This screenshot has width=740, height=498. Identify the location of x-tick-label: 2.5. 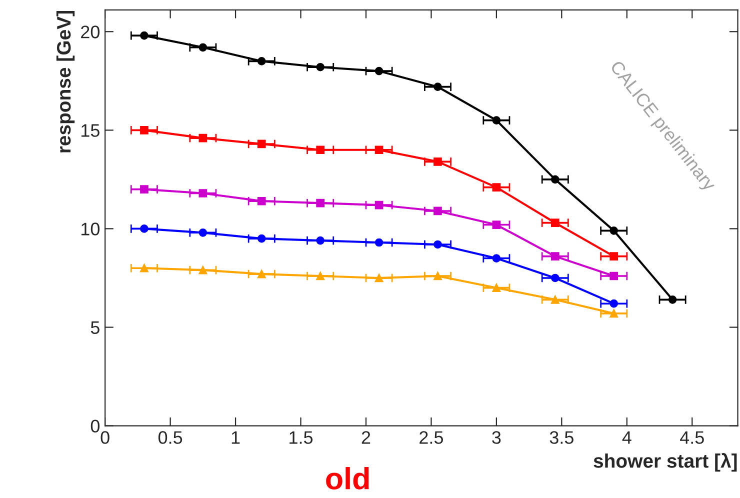
(432, 437).